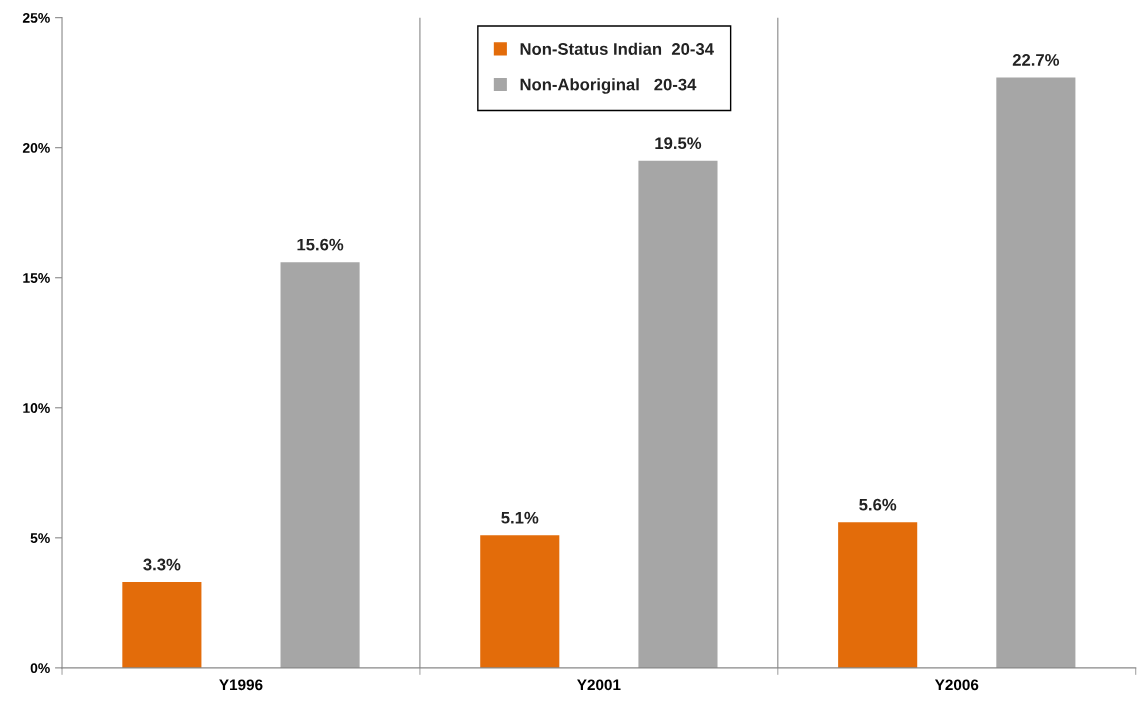 This screenshot has height=706, width=1138. I want to click on x-tick-label: Y2006, so click(956, 685).